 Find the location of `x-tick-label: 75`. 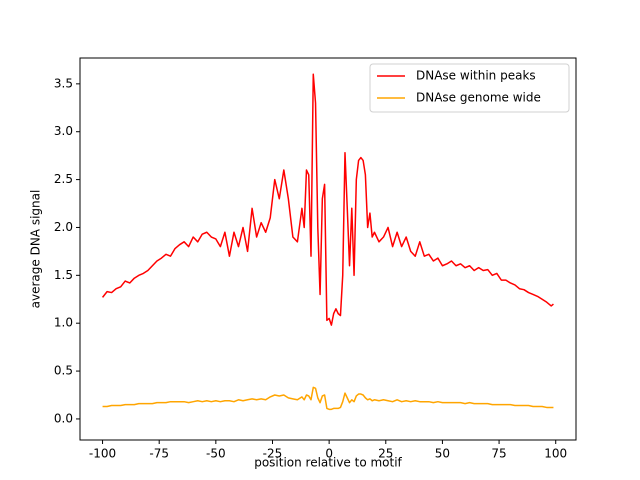

x-tick-label: 75 is located at coordinates (498, 454).